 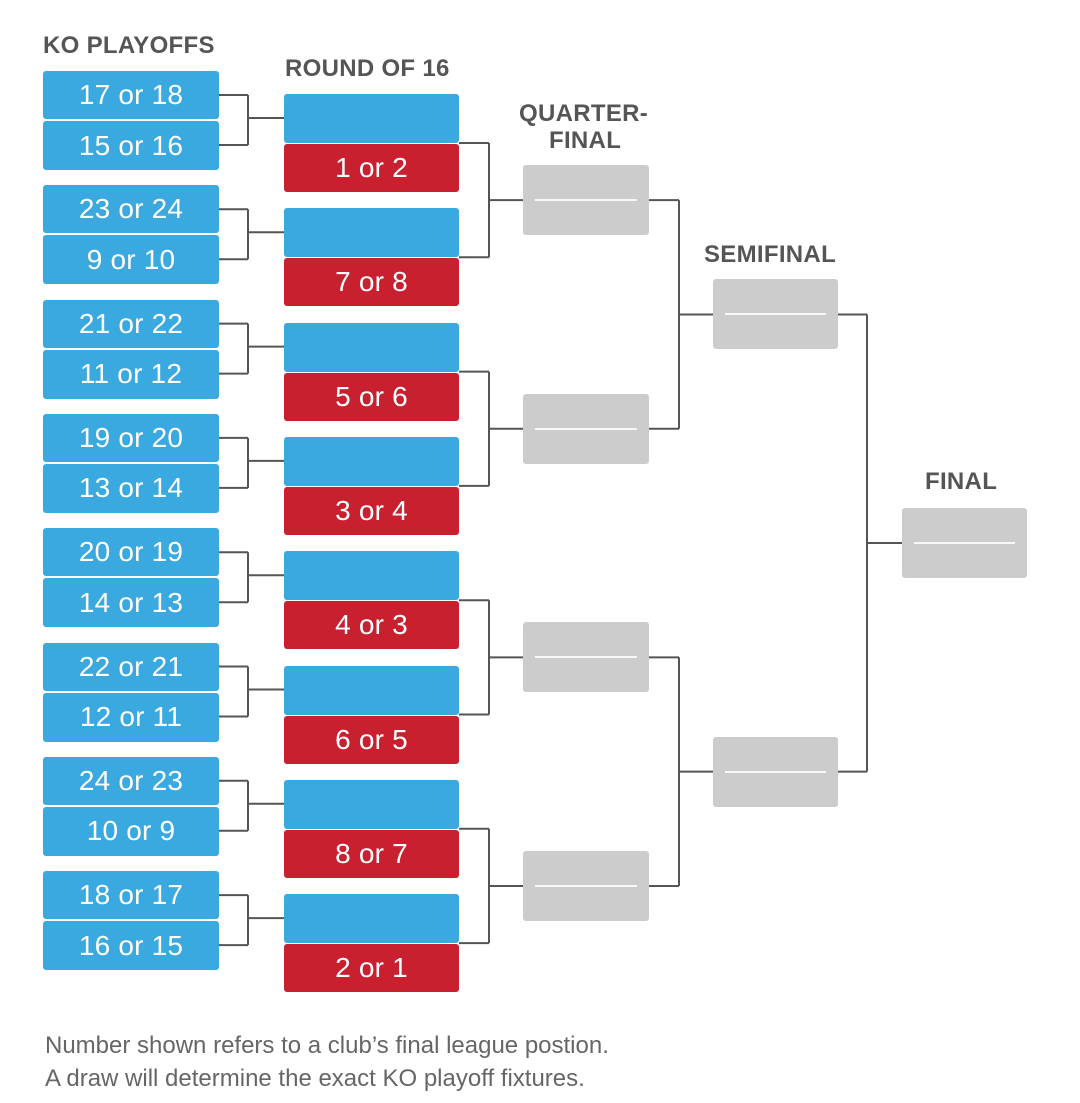 I want to click on ko-playoff-box-label: 23 or 24, so click(x=131, y=209).